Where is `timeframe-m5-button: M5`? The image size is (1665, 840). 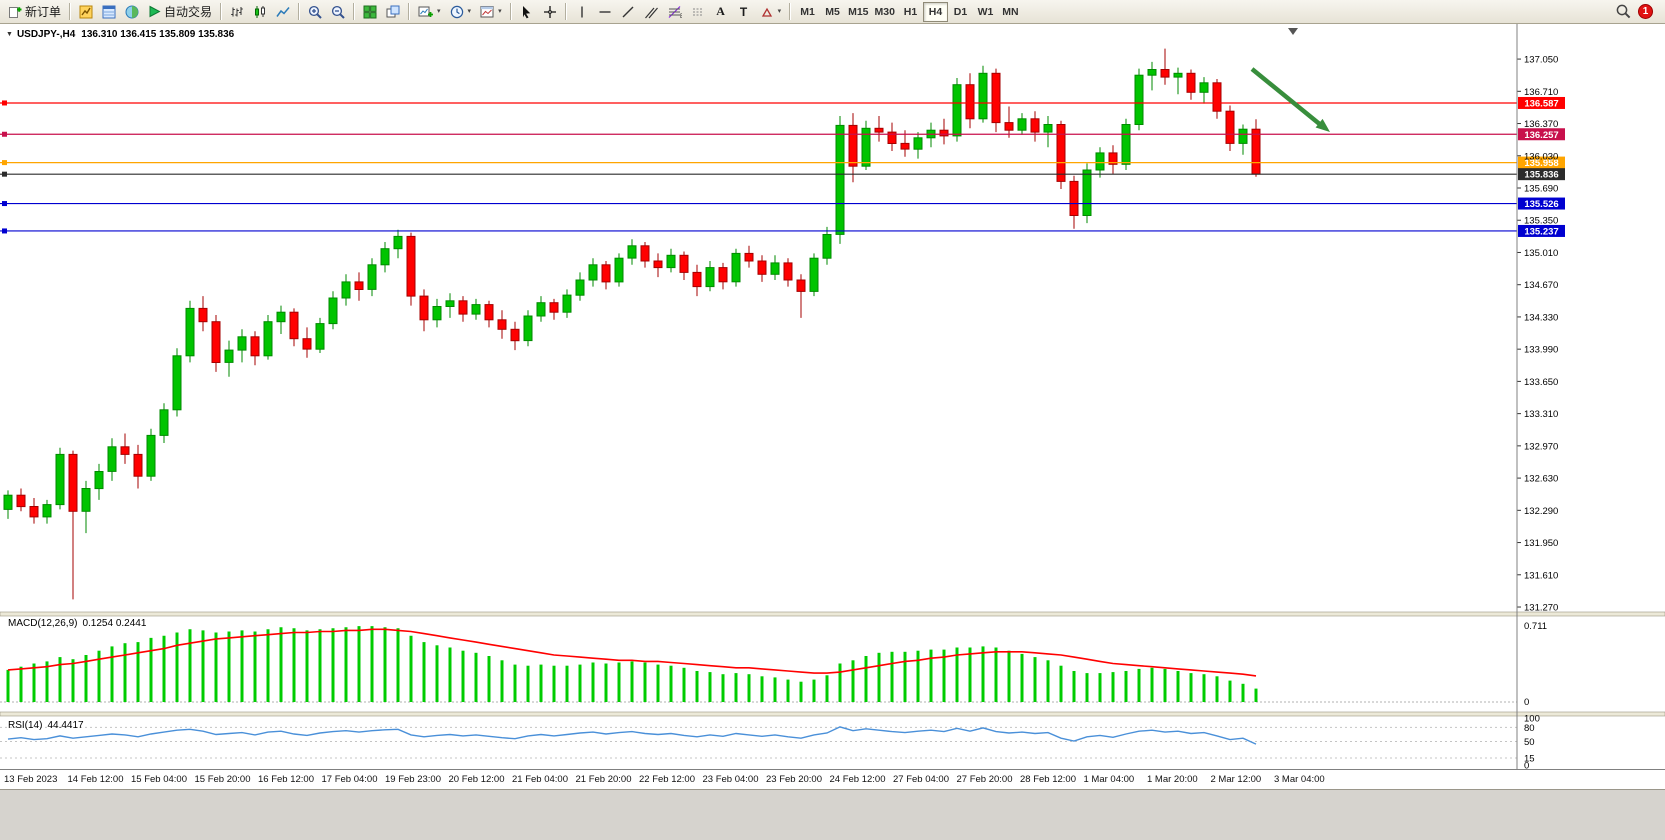
timeframe-m5-button: M5 is located at coordinates (832, 12).